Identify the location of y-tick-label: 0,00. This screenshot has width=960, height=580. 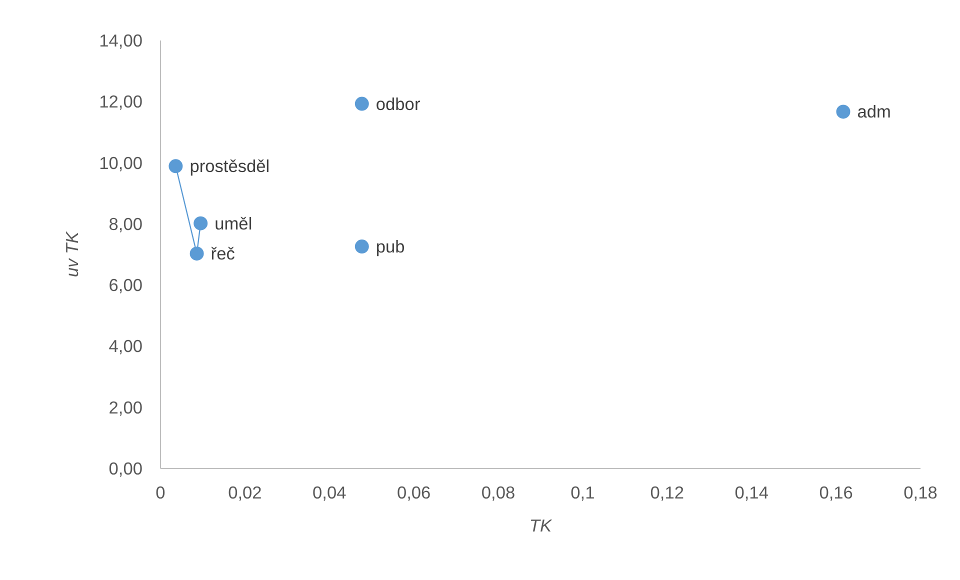
(125, 468).